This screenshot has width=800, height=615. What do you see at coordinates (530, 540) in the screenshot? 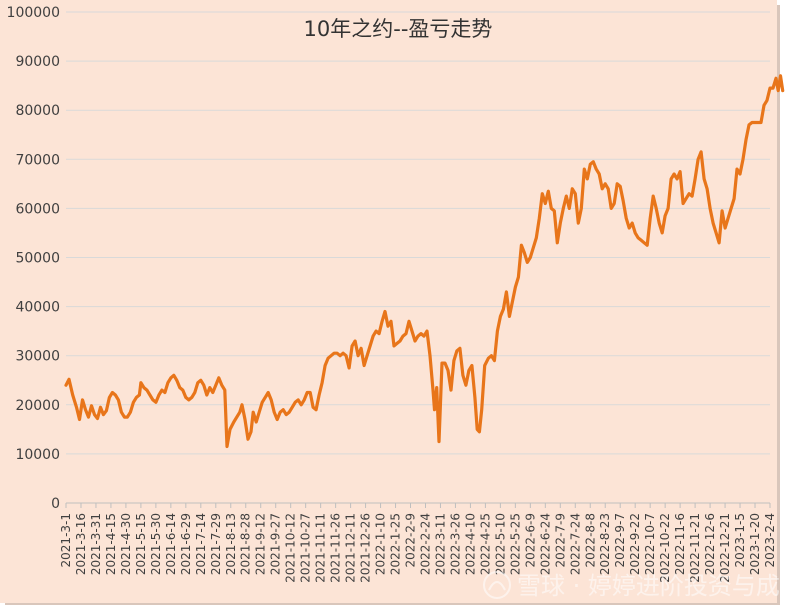
I see `x-tick-label: 2022-6-9` at bounding box center [530, 540].